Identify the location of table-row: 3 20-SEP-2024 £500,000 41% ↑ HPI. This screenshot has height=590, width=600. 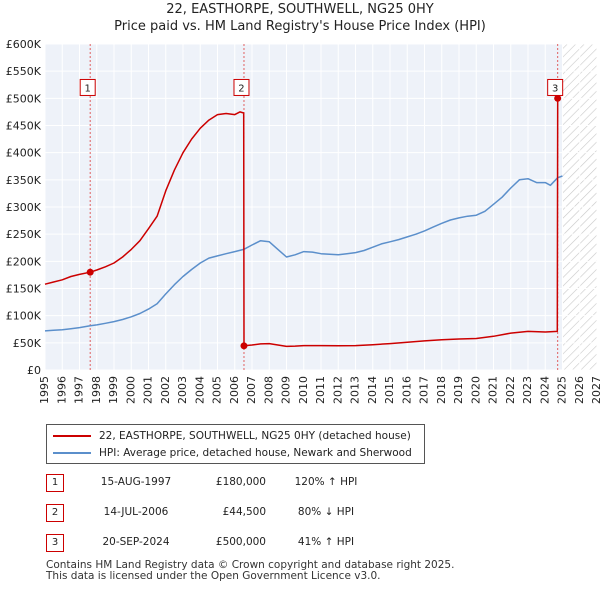
(216, 544).